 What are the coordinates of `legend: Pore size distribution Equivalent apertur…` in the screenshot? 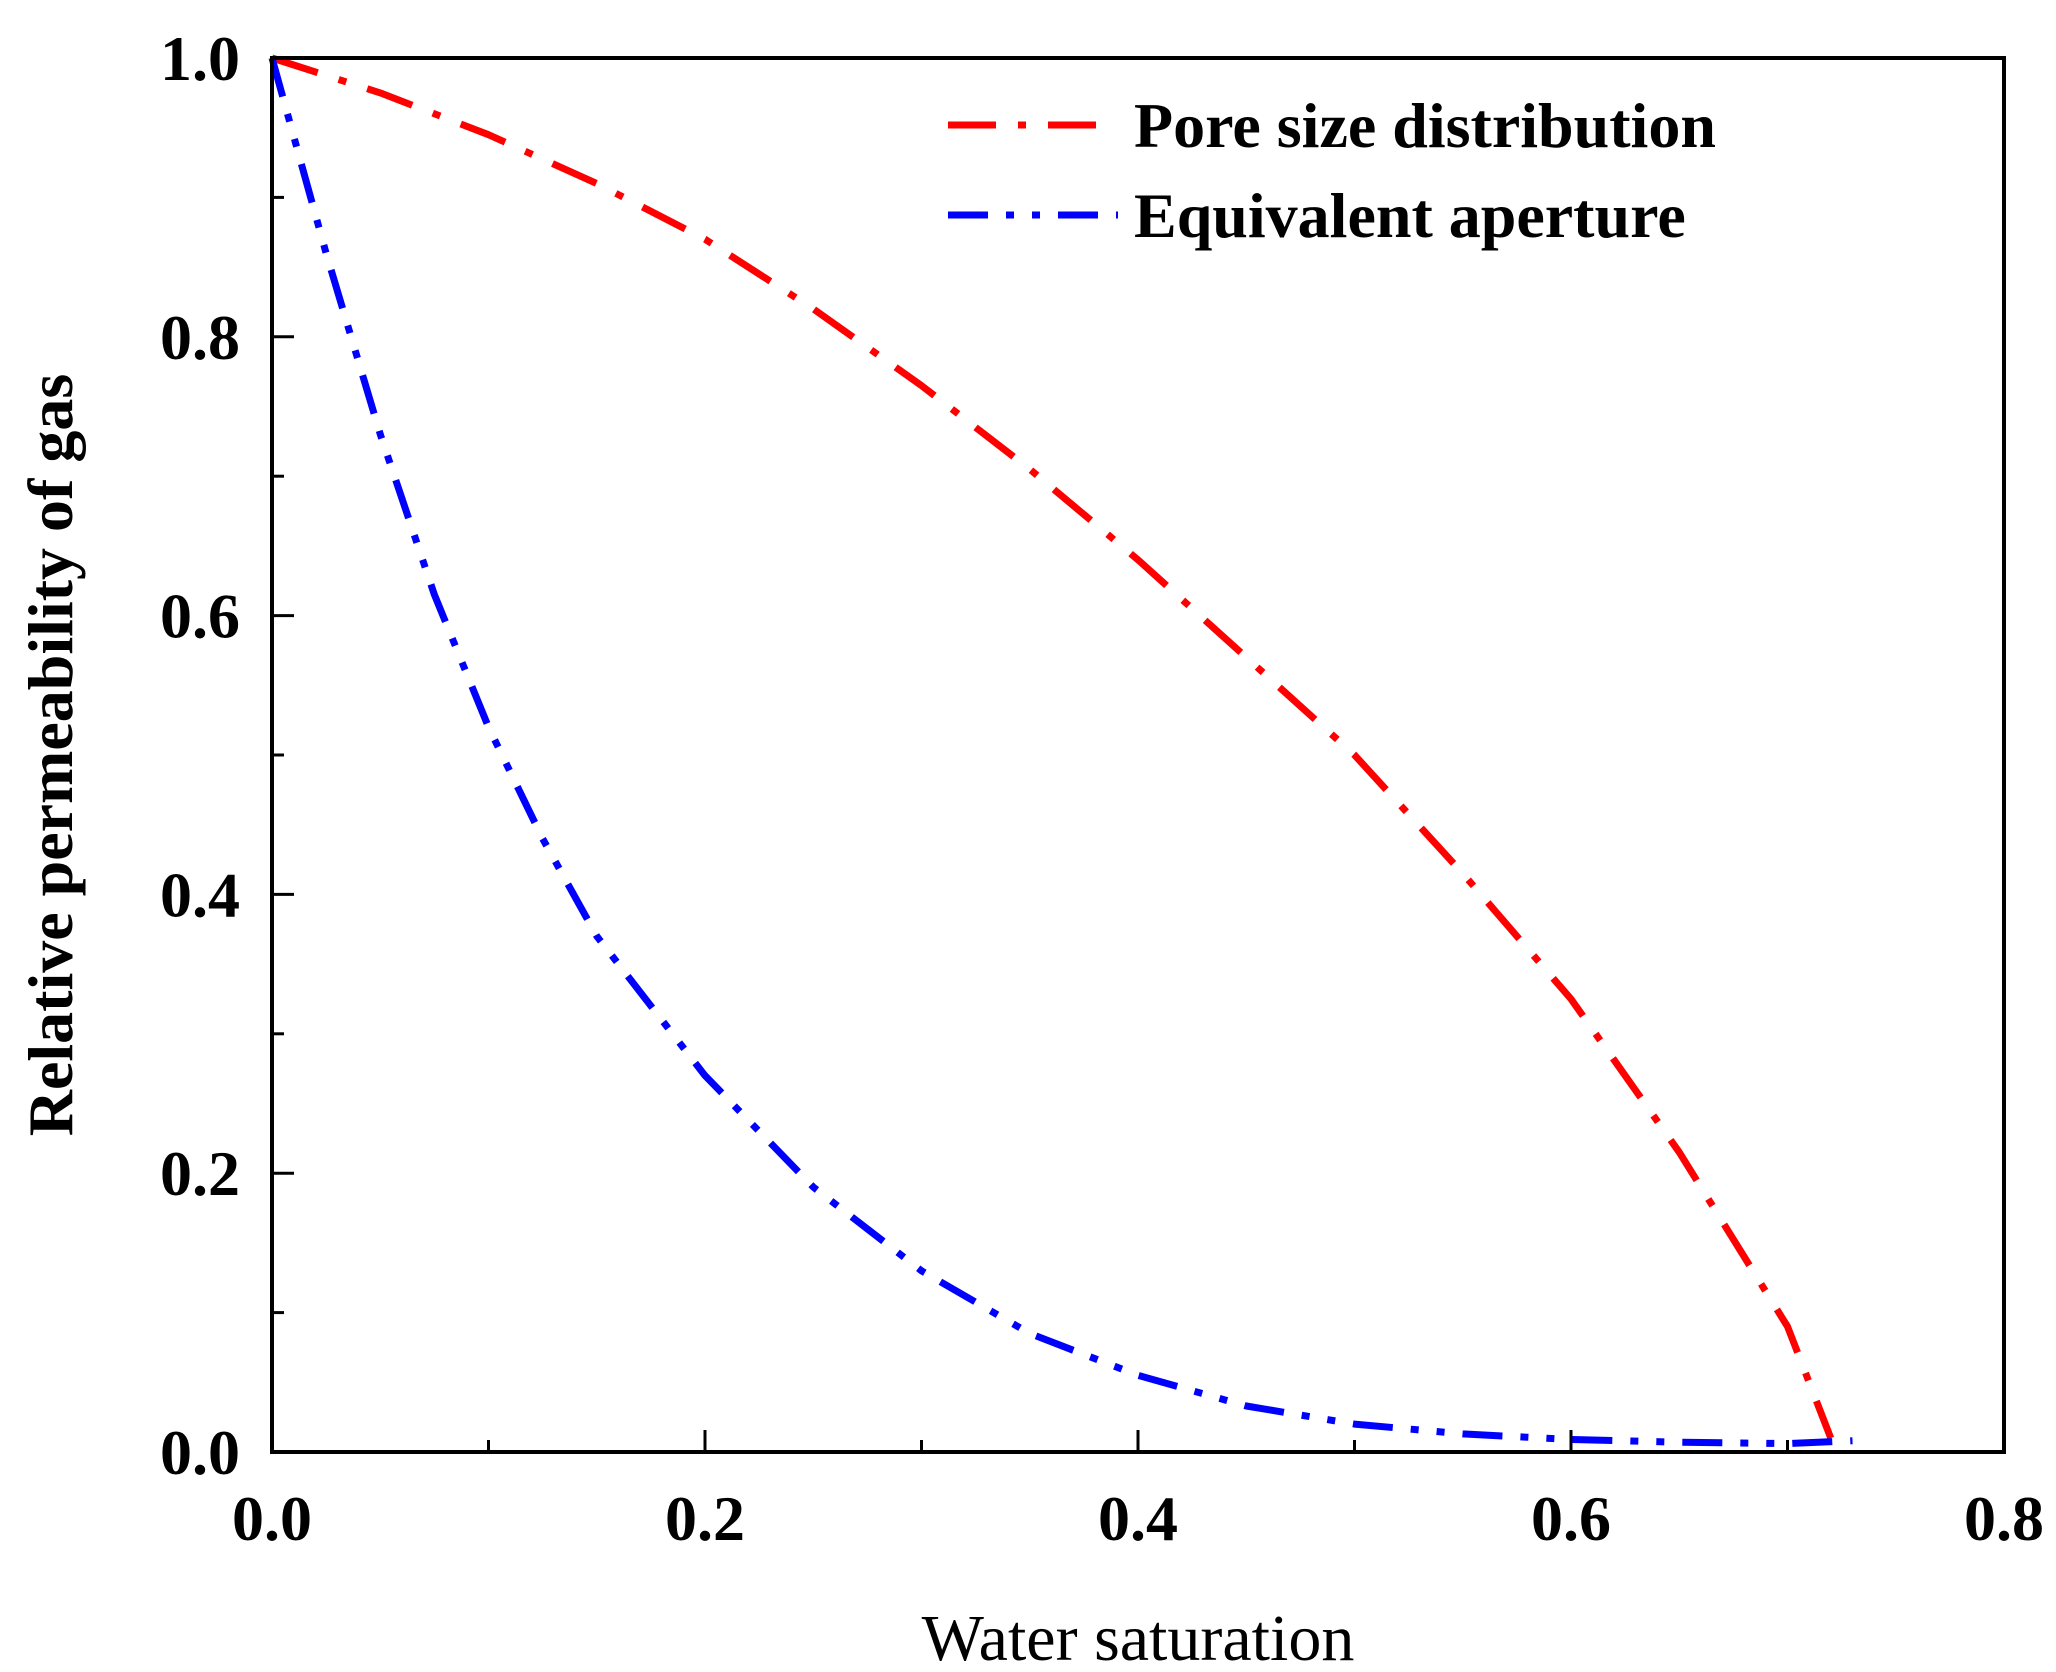 It's located at (1332, 170).